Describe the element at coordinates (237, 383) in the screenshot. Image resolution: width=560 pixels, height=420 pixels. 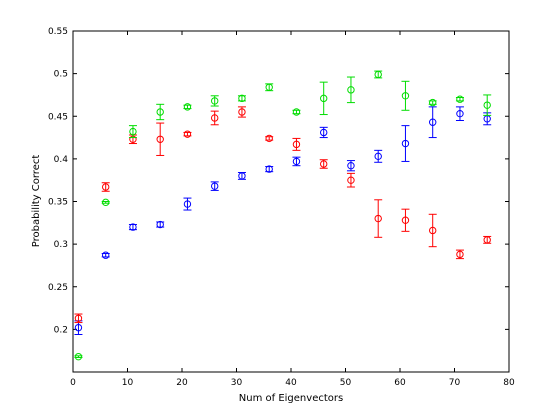
I see `x-tick-label: 30` at that location.